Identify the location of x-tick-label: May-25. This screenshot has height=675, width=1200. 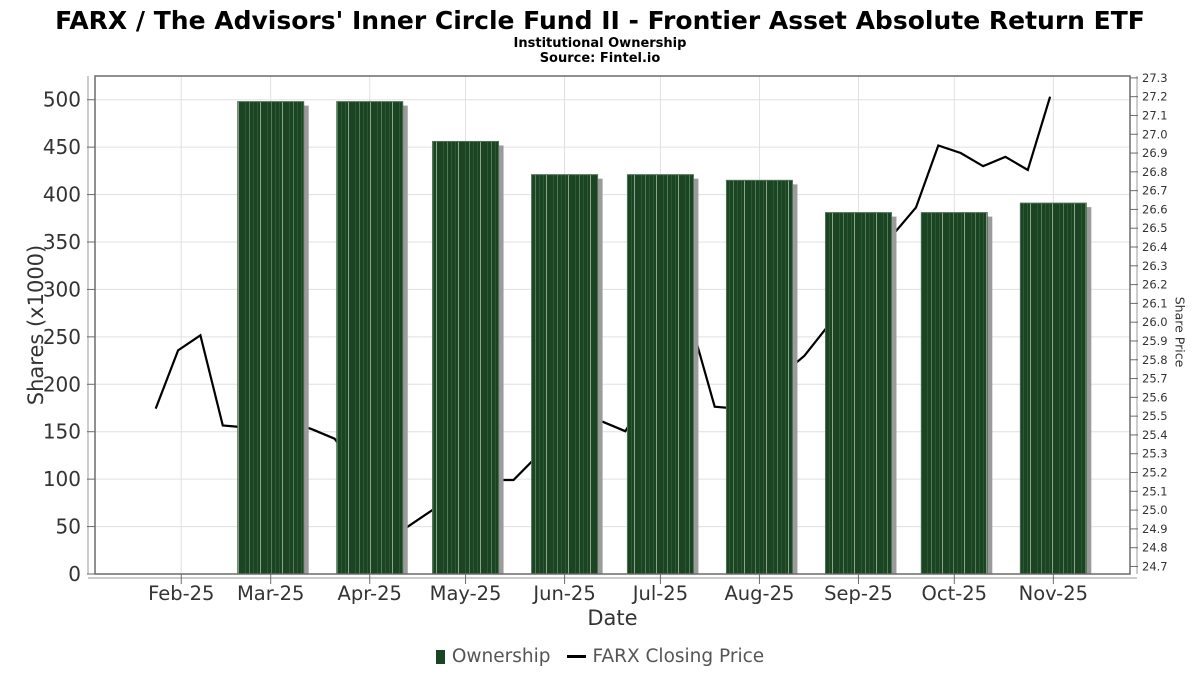
(466, 593).